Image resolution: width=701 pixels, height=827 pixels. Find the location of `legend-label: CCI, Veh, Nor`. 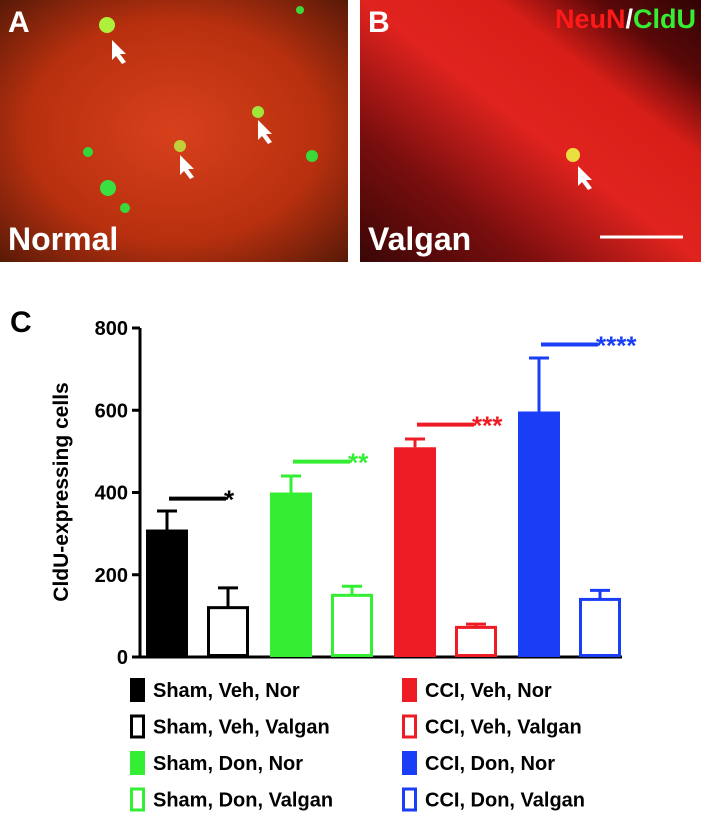

legend-label: CCI, Veh, Nor is located at coordinates (488, 691).